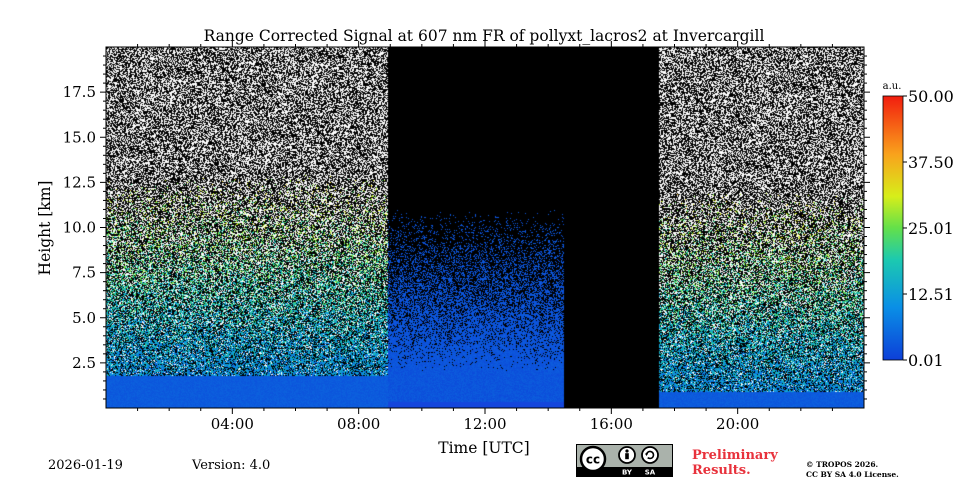 The width and height of the screenshot is (960, 480). I want to click on x-tick-label: 08:00, so click(358, 424).